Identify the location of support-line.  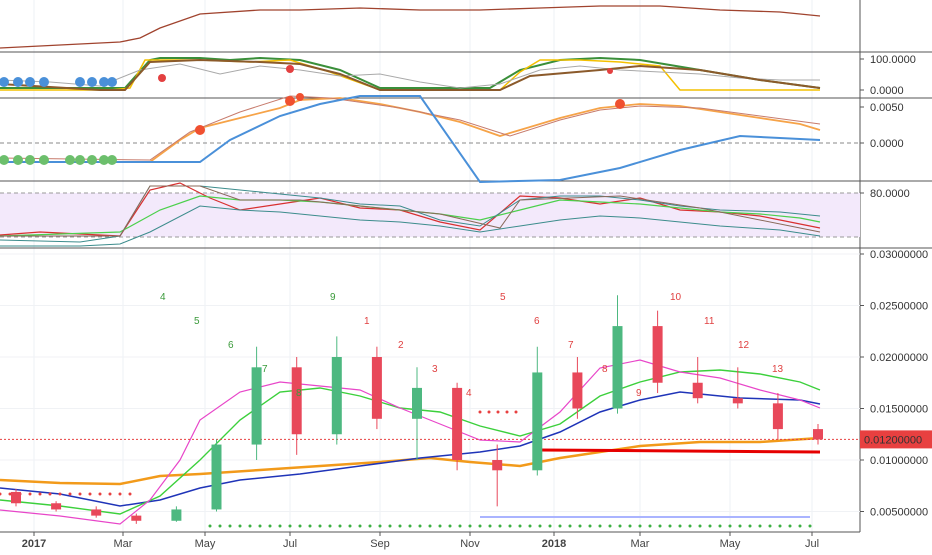
(680, 451).